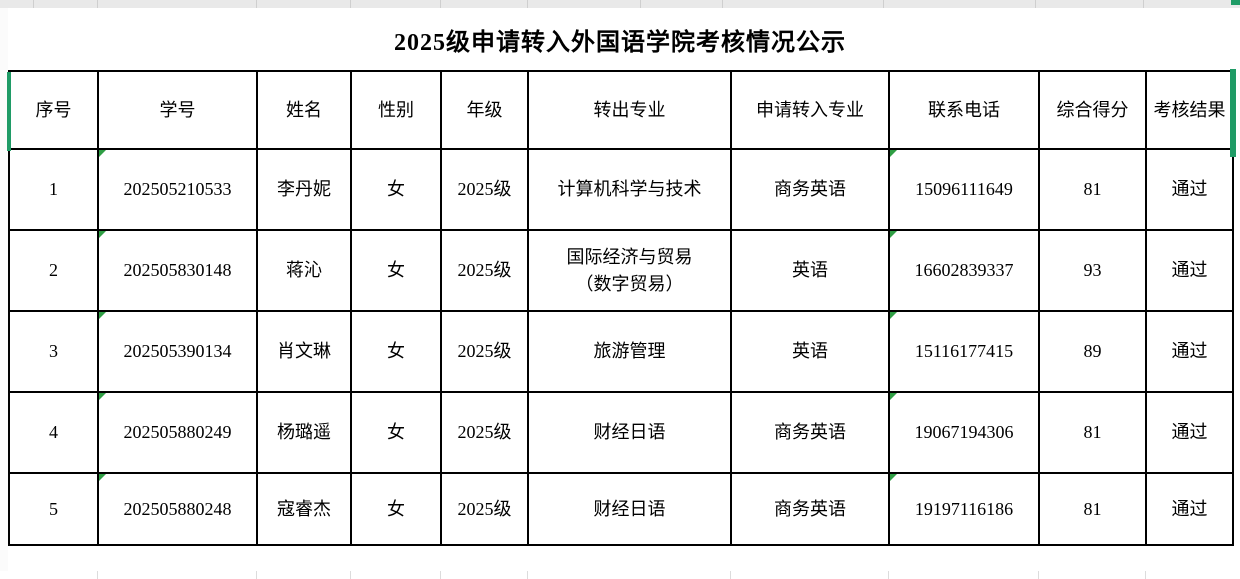  What do you see at coordinates (177, 189) in the screenshot?
I see `cell-student-id: 202505210533` at bounding box center [177, 189].